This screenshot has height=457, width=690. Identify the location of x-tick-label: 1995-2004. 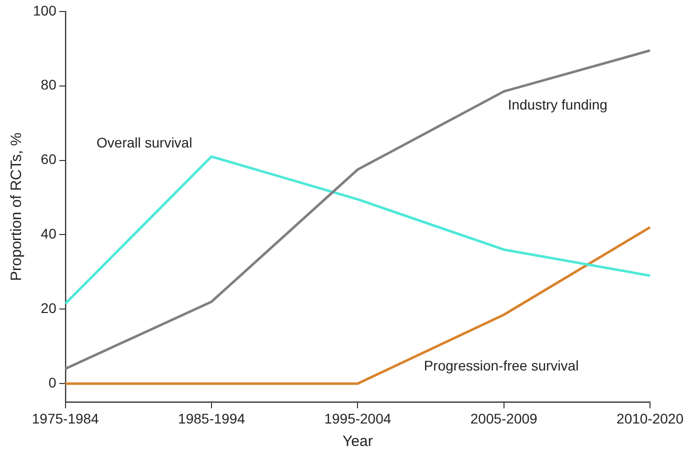
(358, 418).